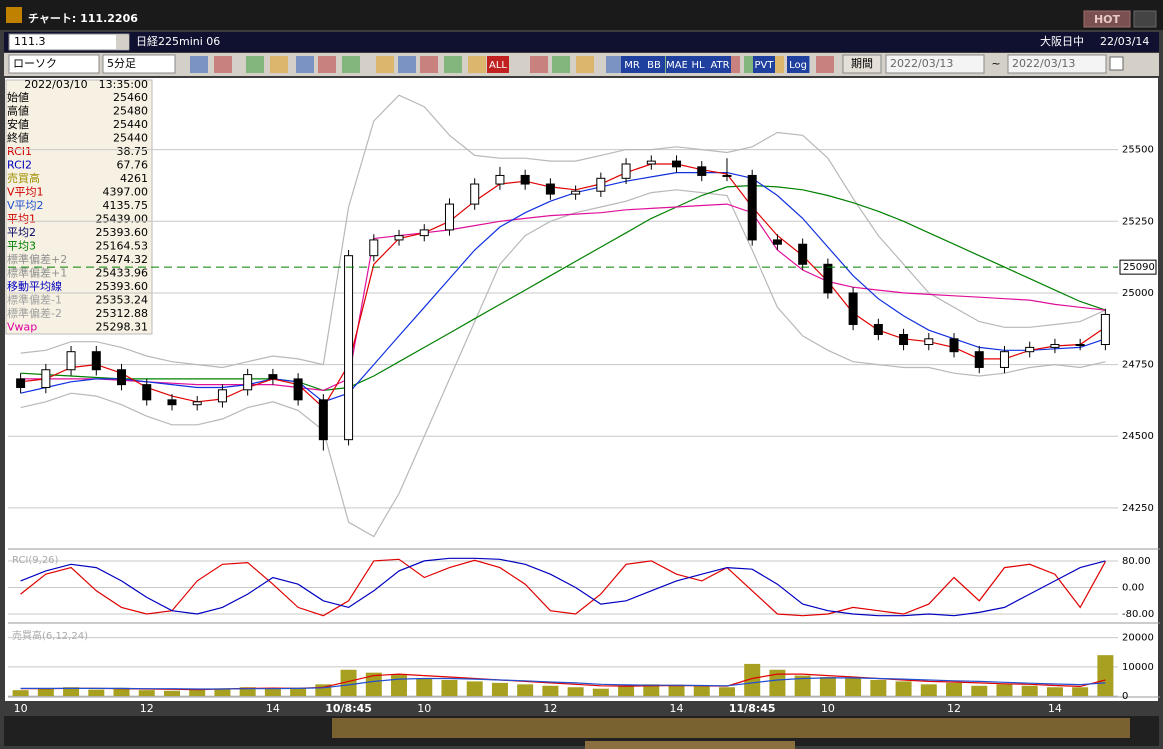  I want to click on chart-style: ローソク, so click(35, 63).